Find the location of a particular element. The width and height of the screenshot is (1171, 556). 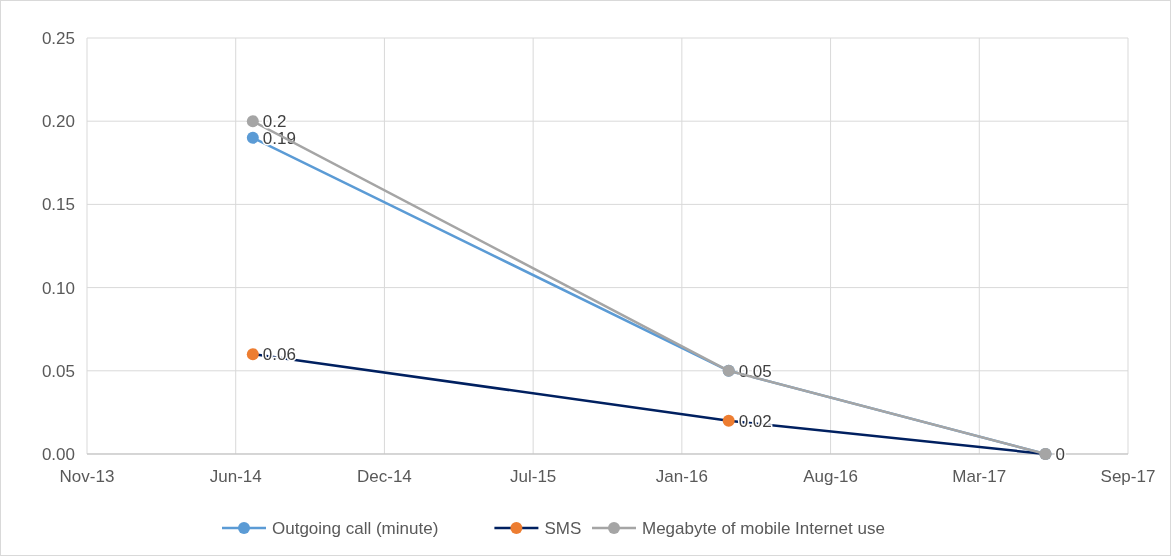

x-tick-label: Dec-14 is located at coordinates (384, 476).